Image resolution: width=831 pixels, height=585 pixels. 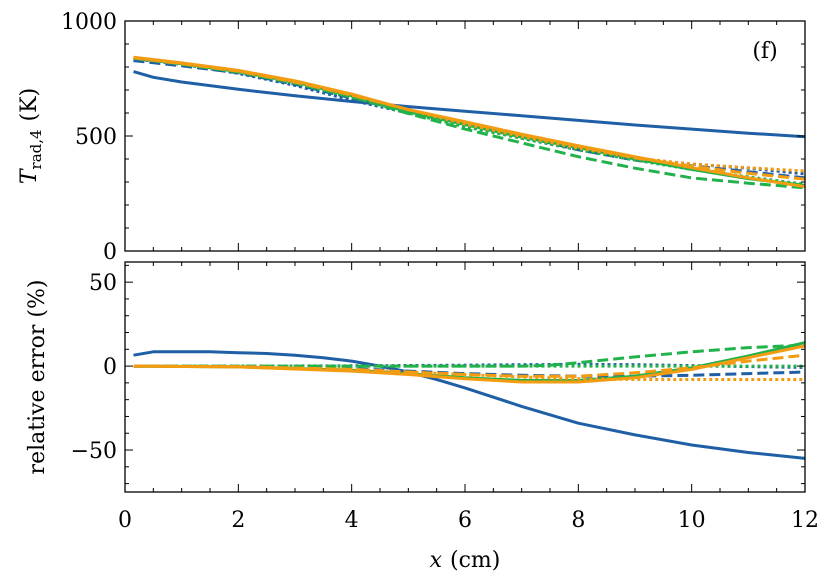 I want to click on top-ytick-label: 1000, so click(x=89, y=22).